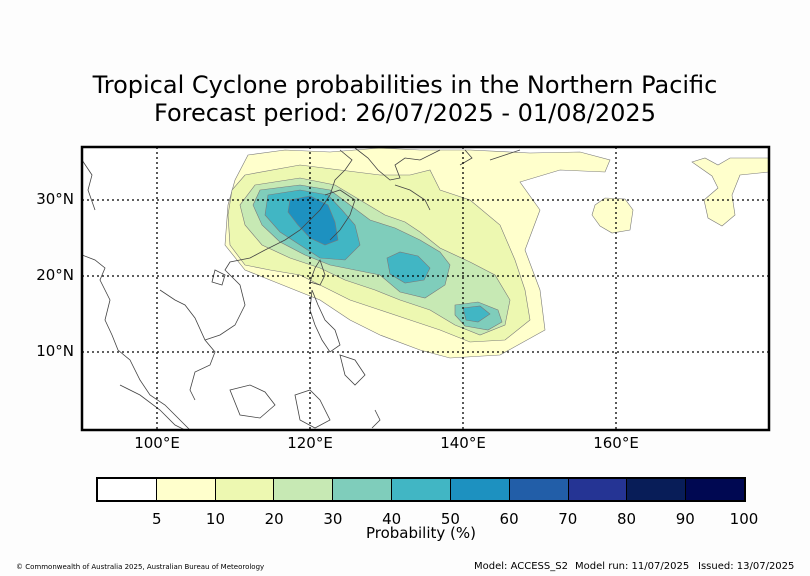 The image size is (810, 576). I want to click on colorbar-tick-label: 20, so click(274, 519).